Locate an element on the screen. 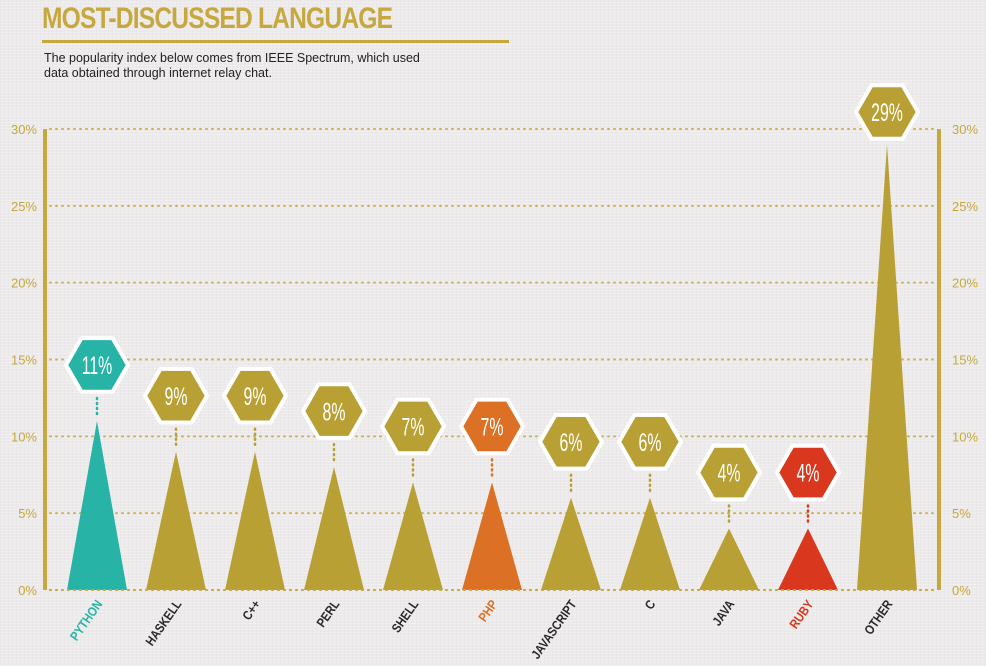 This screenshot has height=666, width=986. data-label-php: 7% is located at coordinates (492, 428).